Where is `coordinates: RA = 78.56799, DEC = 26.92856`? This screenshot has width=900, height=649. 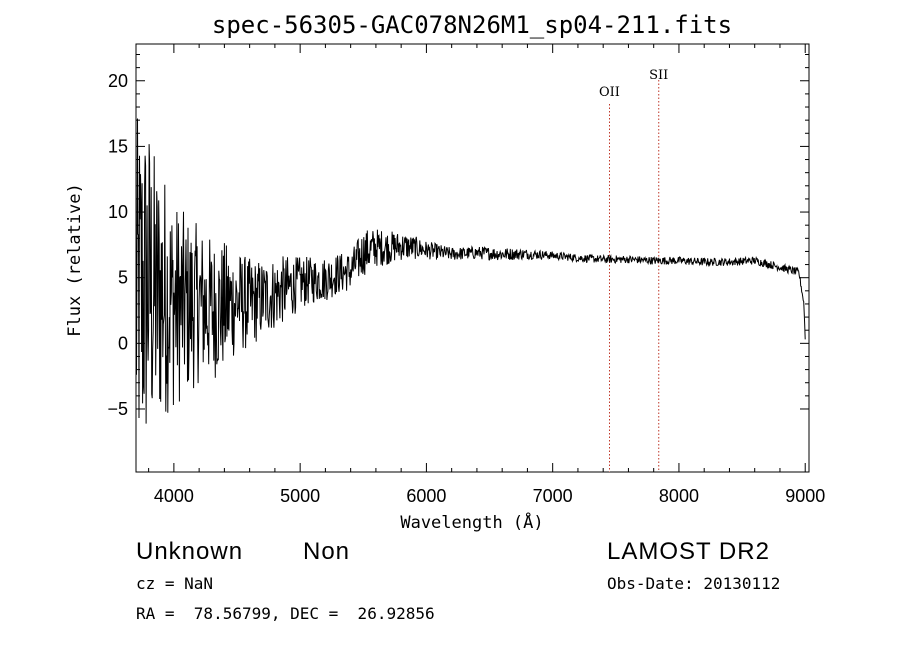
coordinates: RA = 78.56799, DEC = 26.92856 is located at coordinates (285, 613).